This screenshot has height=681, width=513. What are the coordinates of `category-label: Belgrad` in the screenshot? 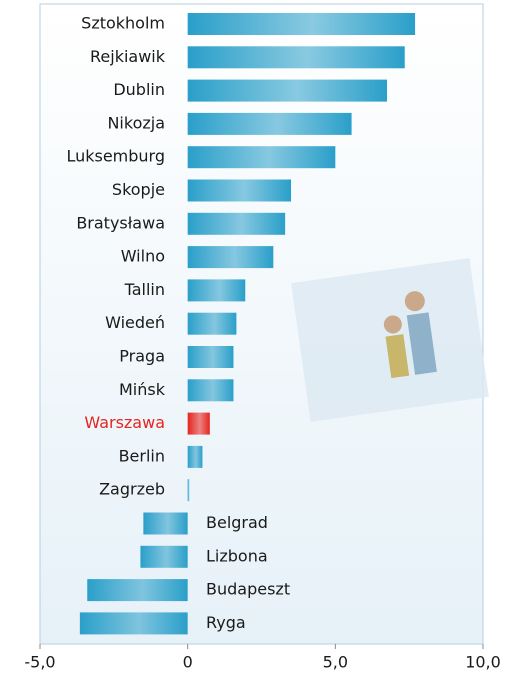 It's located at (237, 522).